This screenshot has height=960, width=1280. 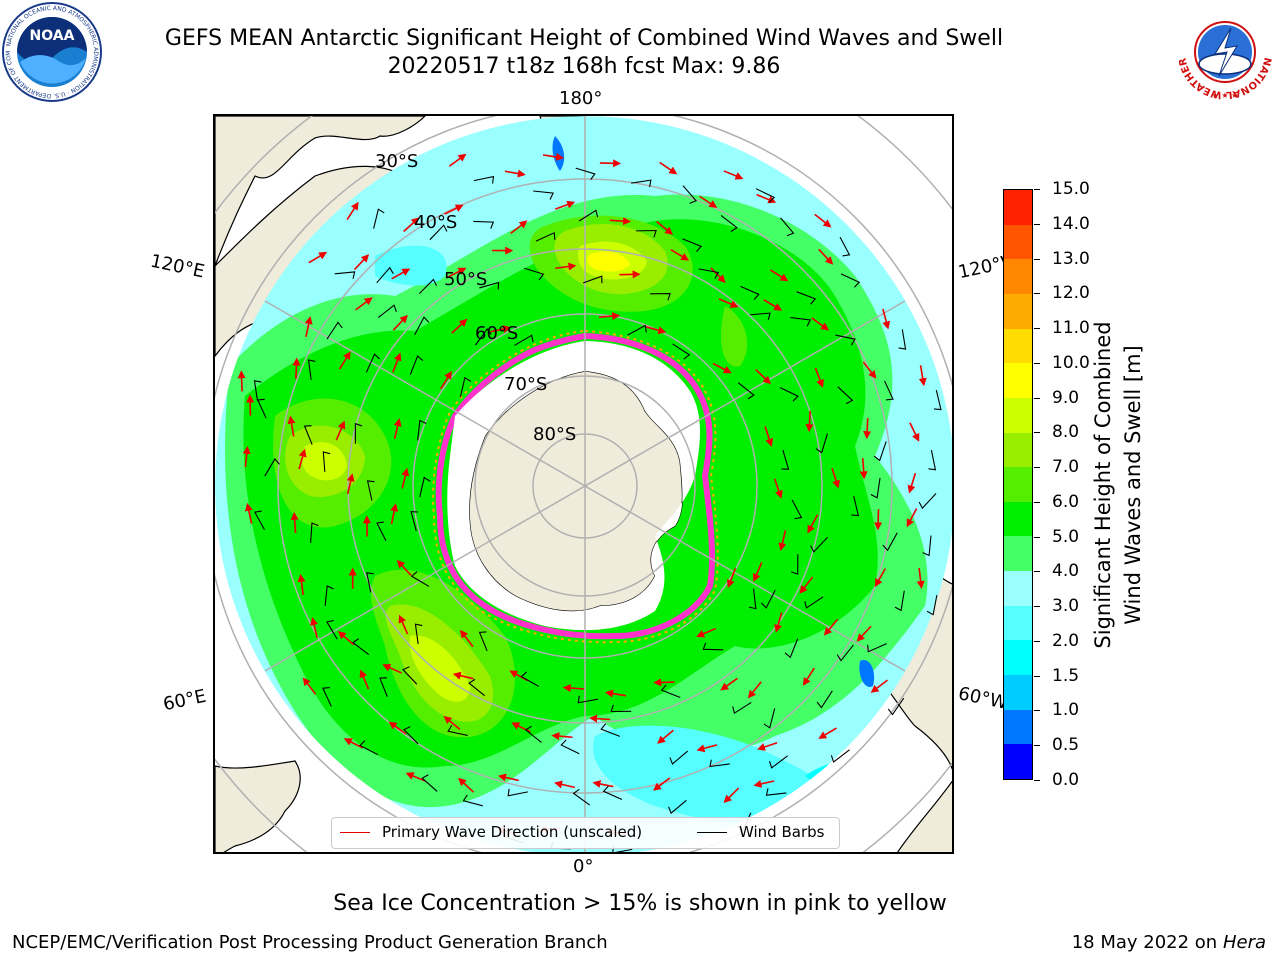 I want to click on nws-logo-graphic: NATIONAL WEATHER SERVICE ★ ★ ★, so click(x=1222, y=50).